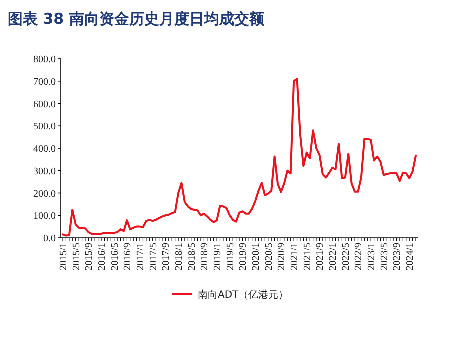  Describe the element at coordinates (205, 257) in the screenshot. I see `x-tick-label: 2018/9` at that location.